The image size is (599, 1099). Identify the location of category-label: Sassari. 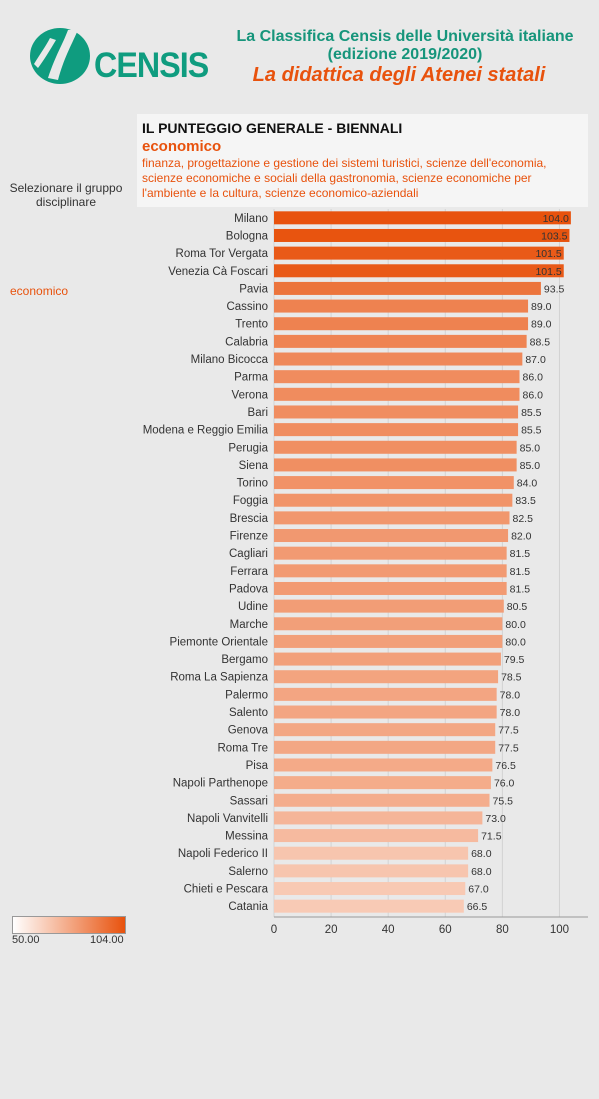
(249, 801).